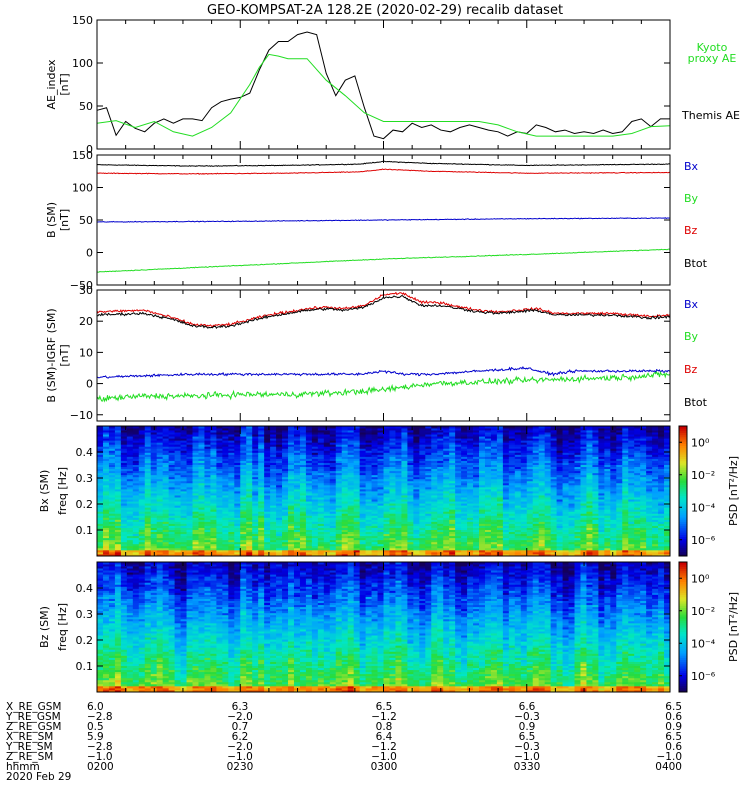 The image size is (750, 800). What do you see at coordinates (86, 220) in the screenshot?
I see `y-tick-label: 50` at bounding box center [86, 220].